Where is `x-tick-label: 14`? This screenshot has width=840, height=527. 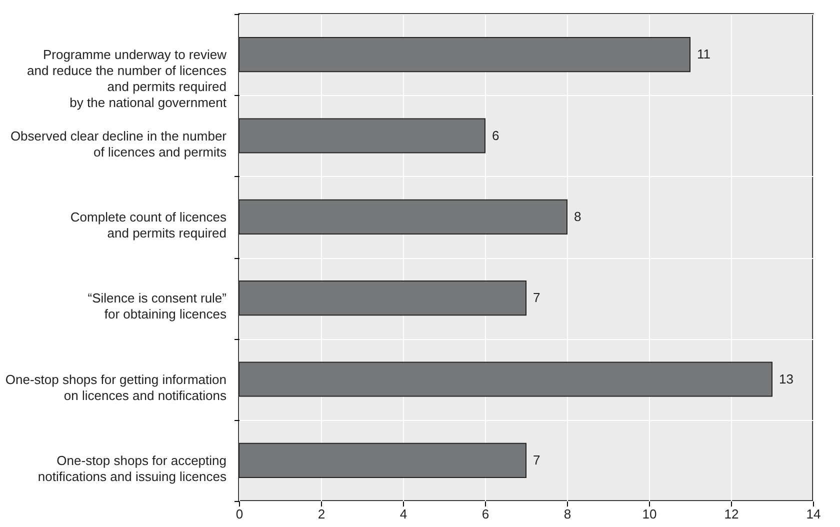 x-tick-label: 14 is located at coordinates (813, 514).